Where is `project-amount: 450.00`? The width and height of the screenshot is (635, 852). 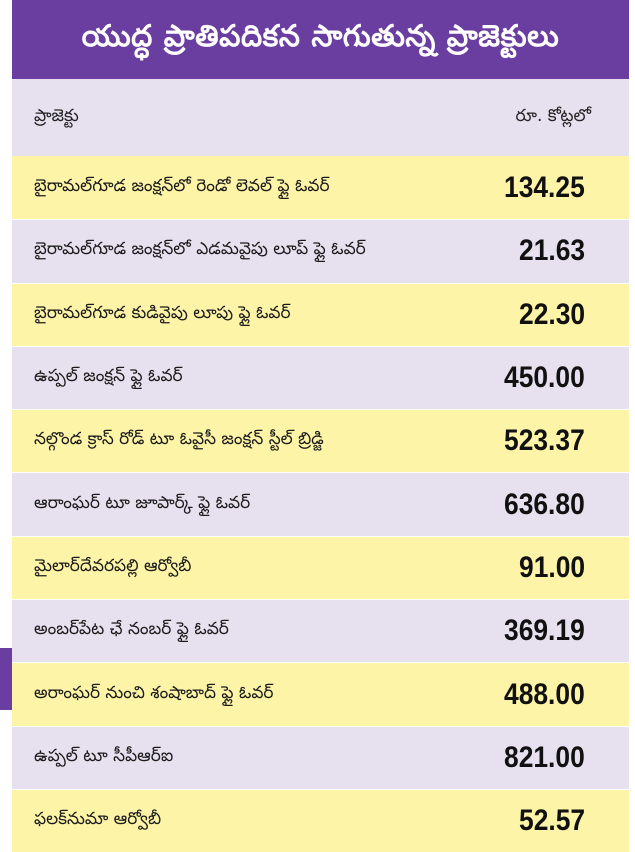
project-amount: 450.00 is located at coordinates (544, 378).